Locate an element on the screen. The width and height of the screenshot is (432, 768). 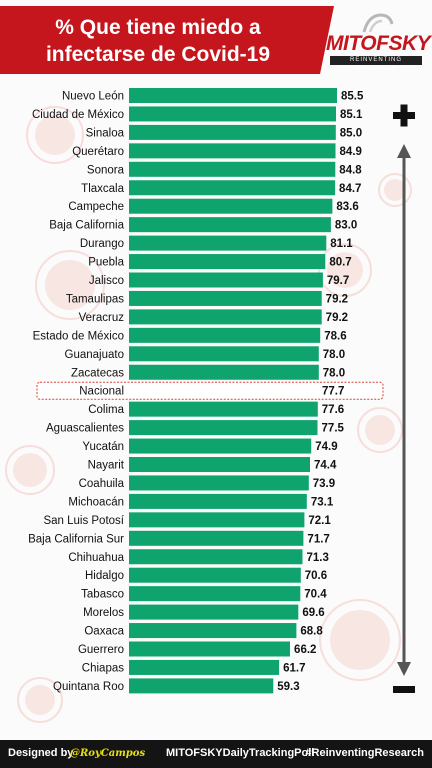
value-label: 83.0 is located at coordinates (346, 226).